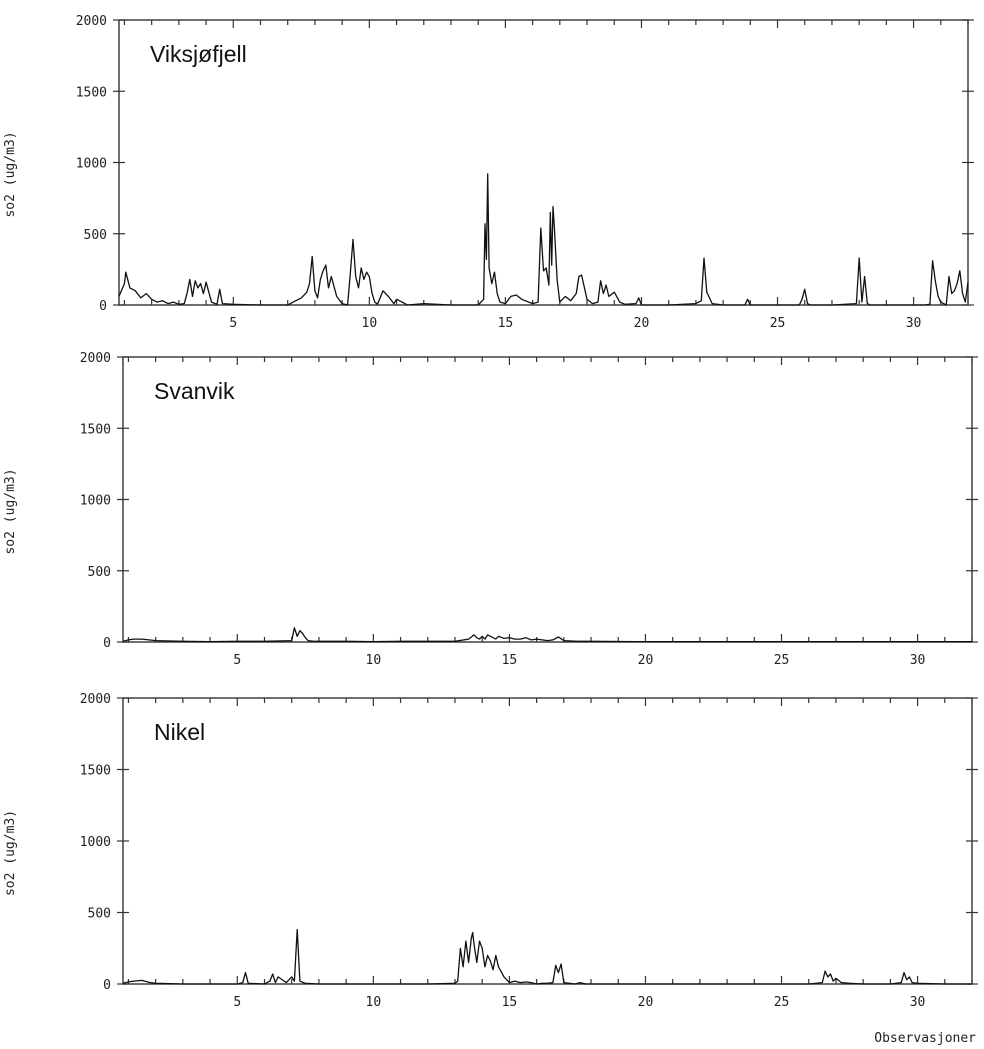 The width and height of the screenshot is (984, 1049). Describe the element at coordinates (547, 635) in the screenshot. I see `so2-series-line-svanvik` at that location.